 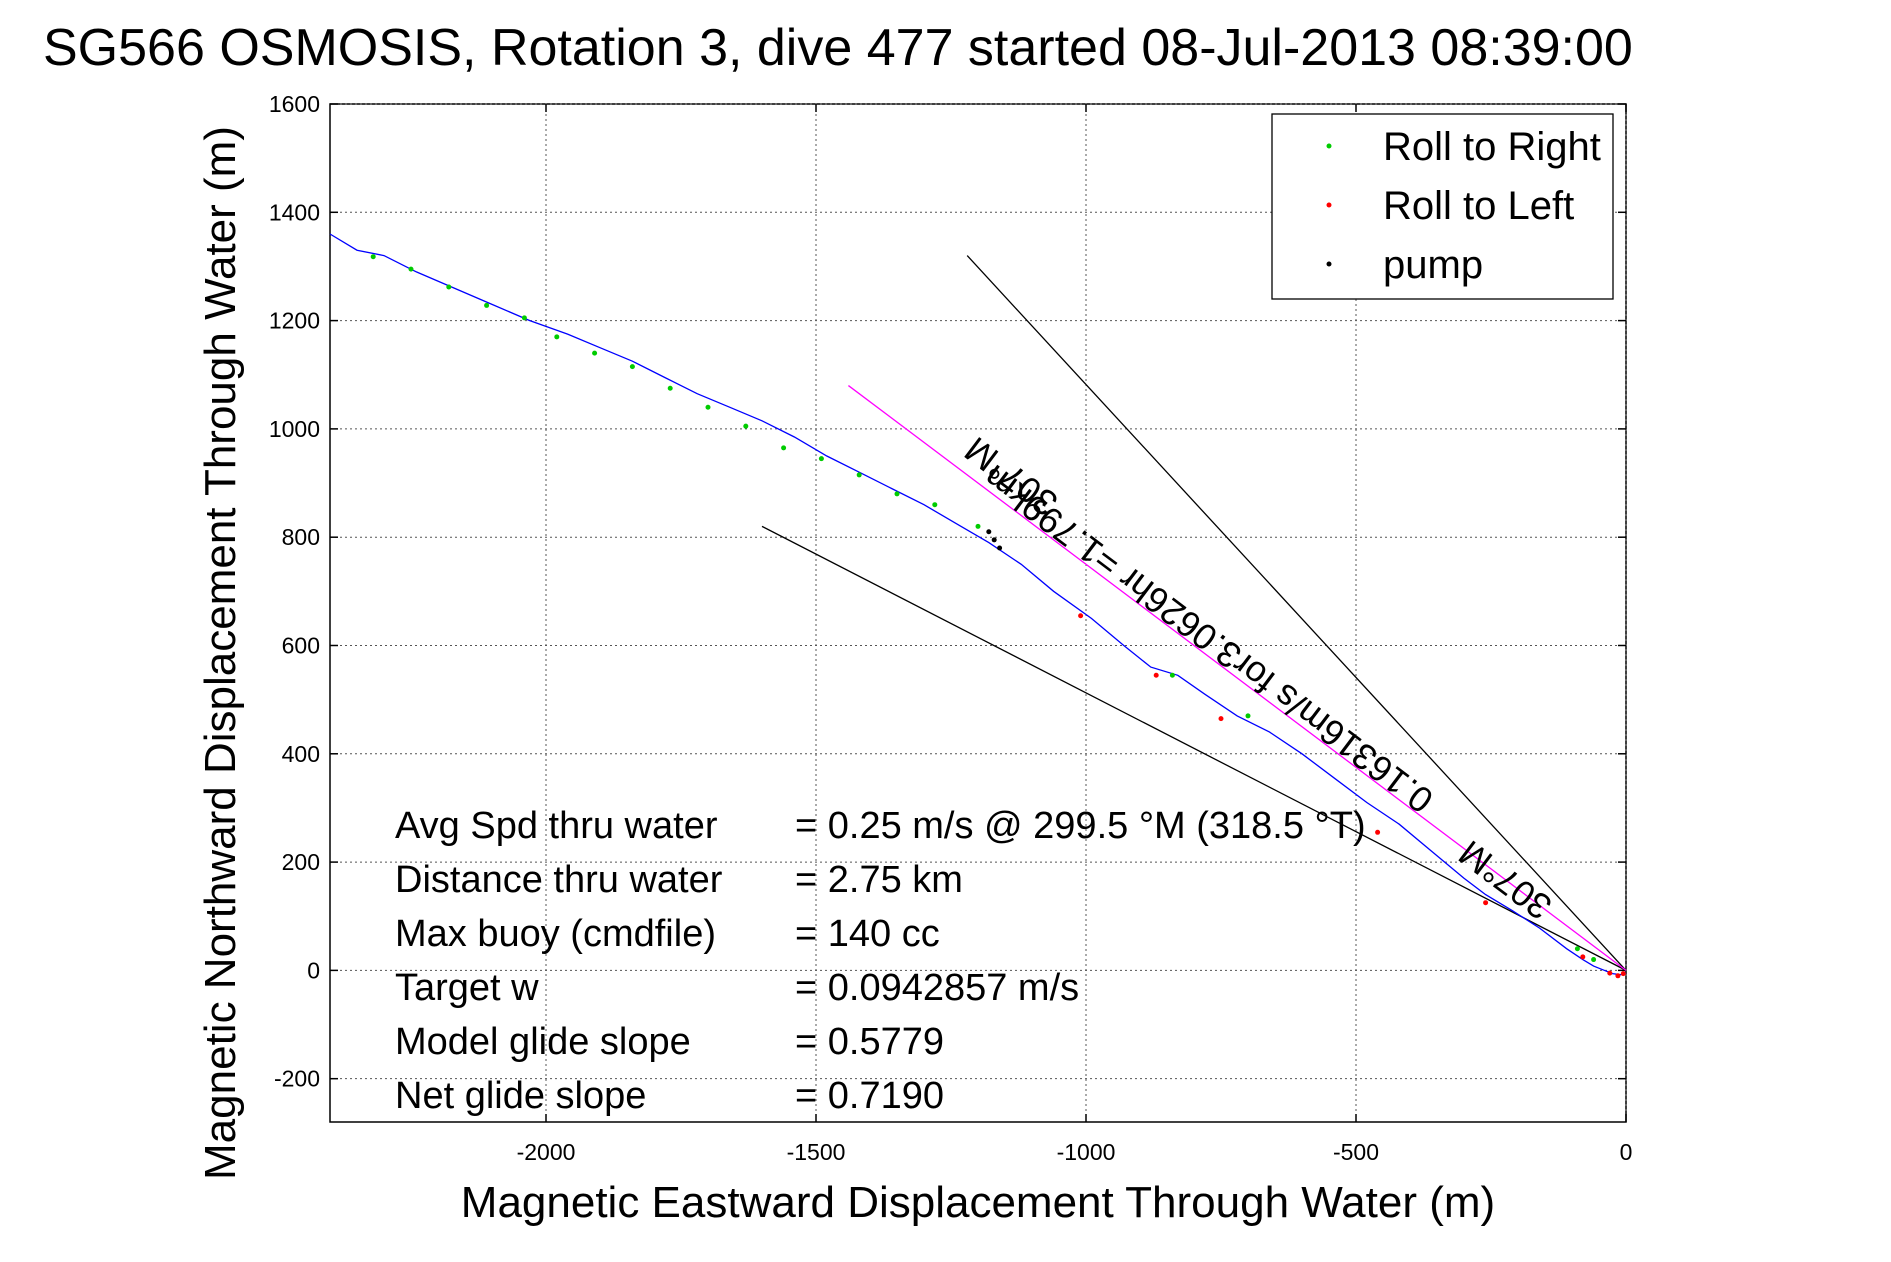 What do you see at coordinates (1086, 1152) in the screenshot?
I see `x-tick-label: -1000` at bounding box center [1086, 1152].